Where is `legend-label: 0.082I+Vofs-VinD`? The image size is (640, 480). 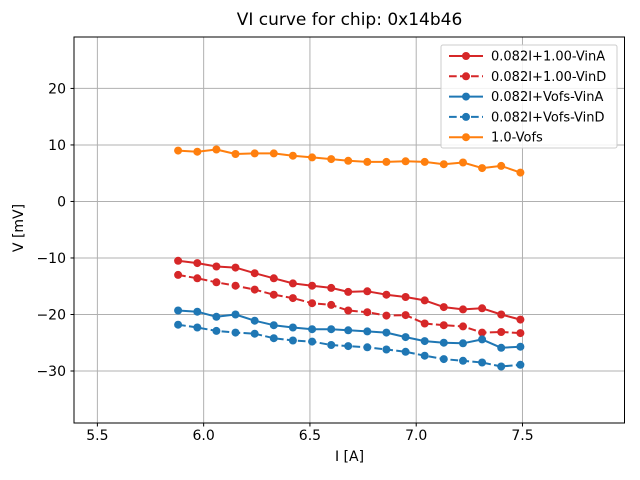
legend-label: 0.082I+Vofs-VinD is located at coordinates (548, 117).